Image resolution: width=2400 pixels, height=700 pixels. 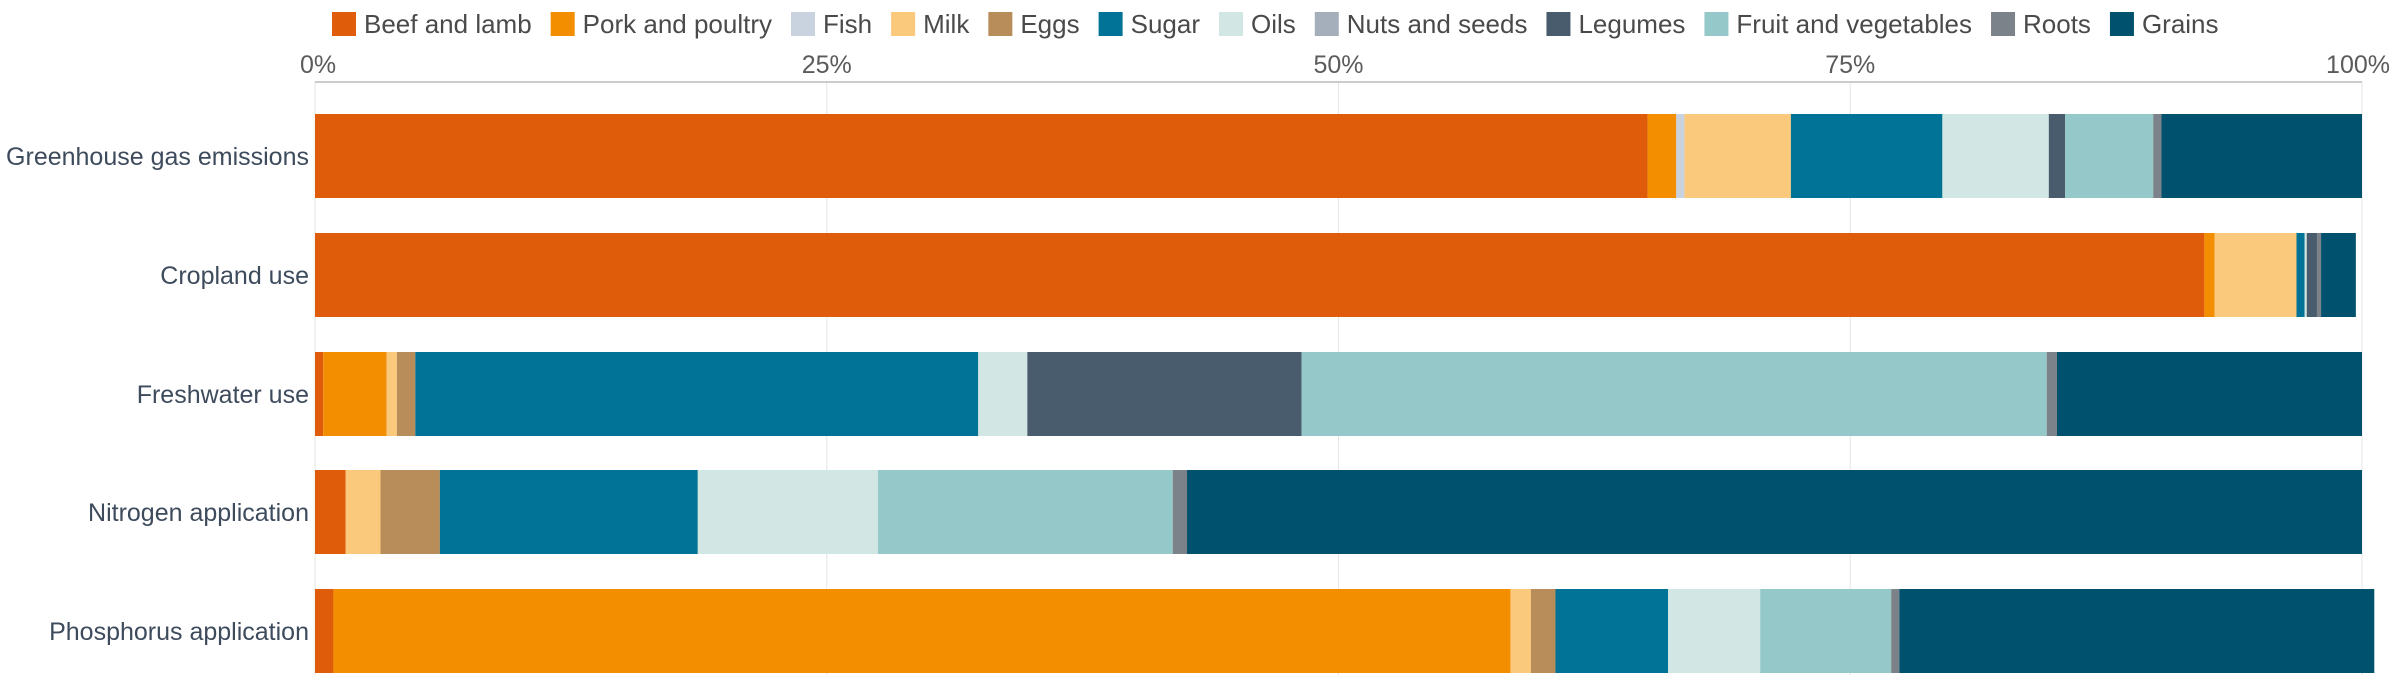 What do you see at coordinates (2180, 24) in the screenshot?
I see `legend-label: Grains` at bounding box center [2180, 24].